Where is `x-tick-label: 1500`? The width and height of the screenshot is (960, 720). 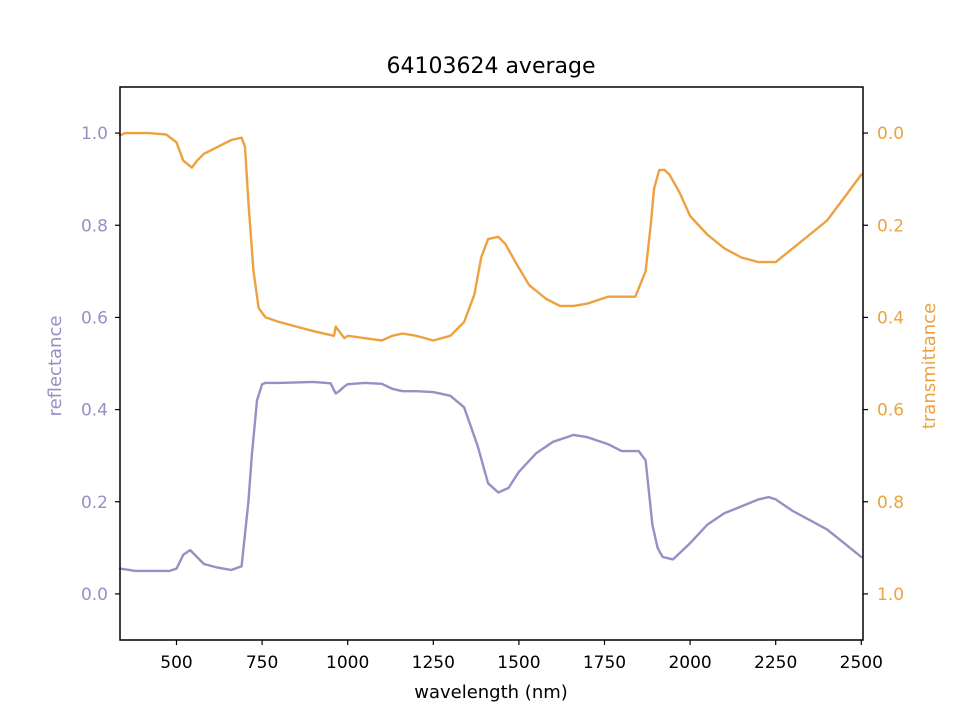
x-tick-label: 1500 is located at coordinates (518, 663).